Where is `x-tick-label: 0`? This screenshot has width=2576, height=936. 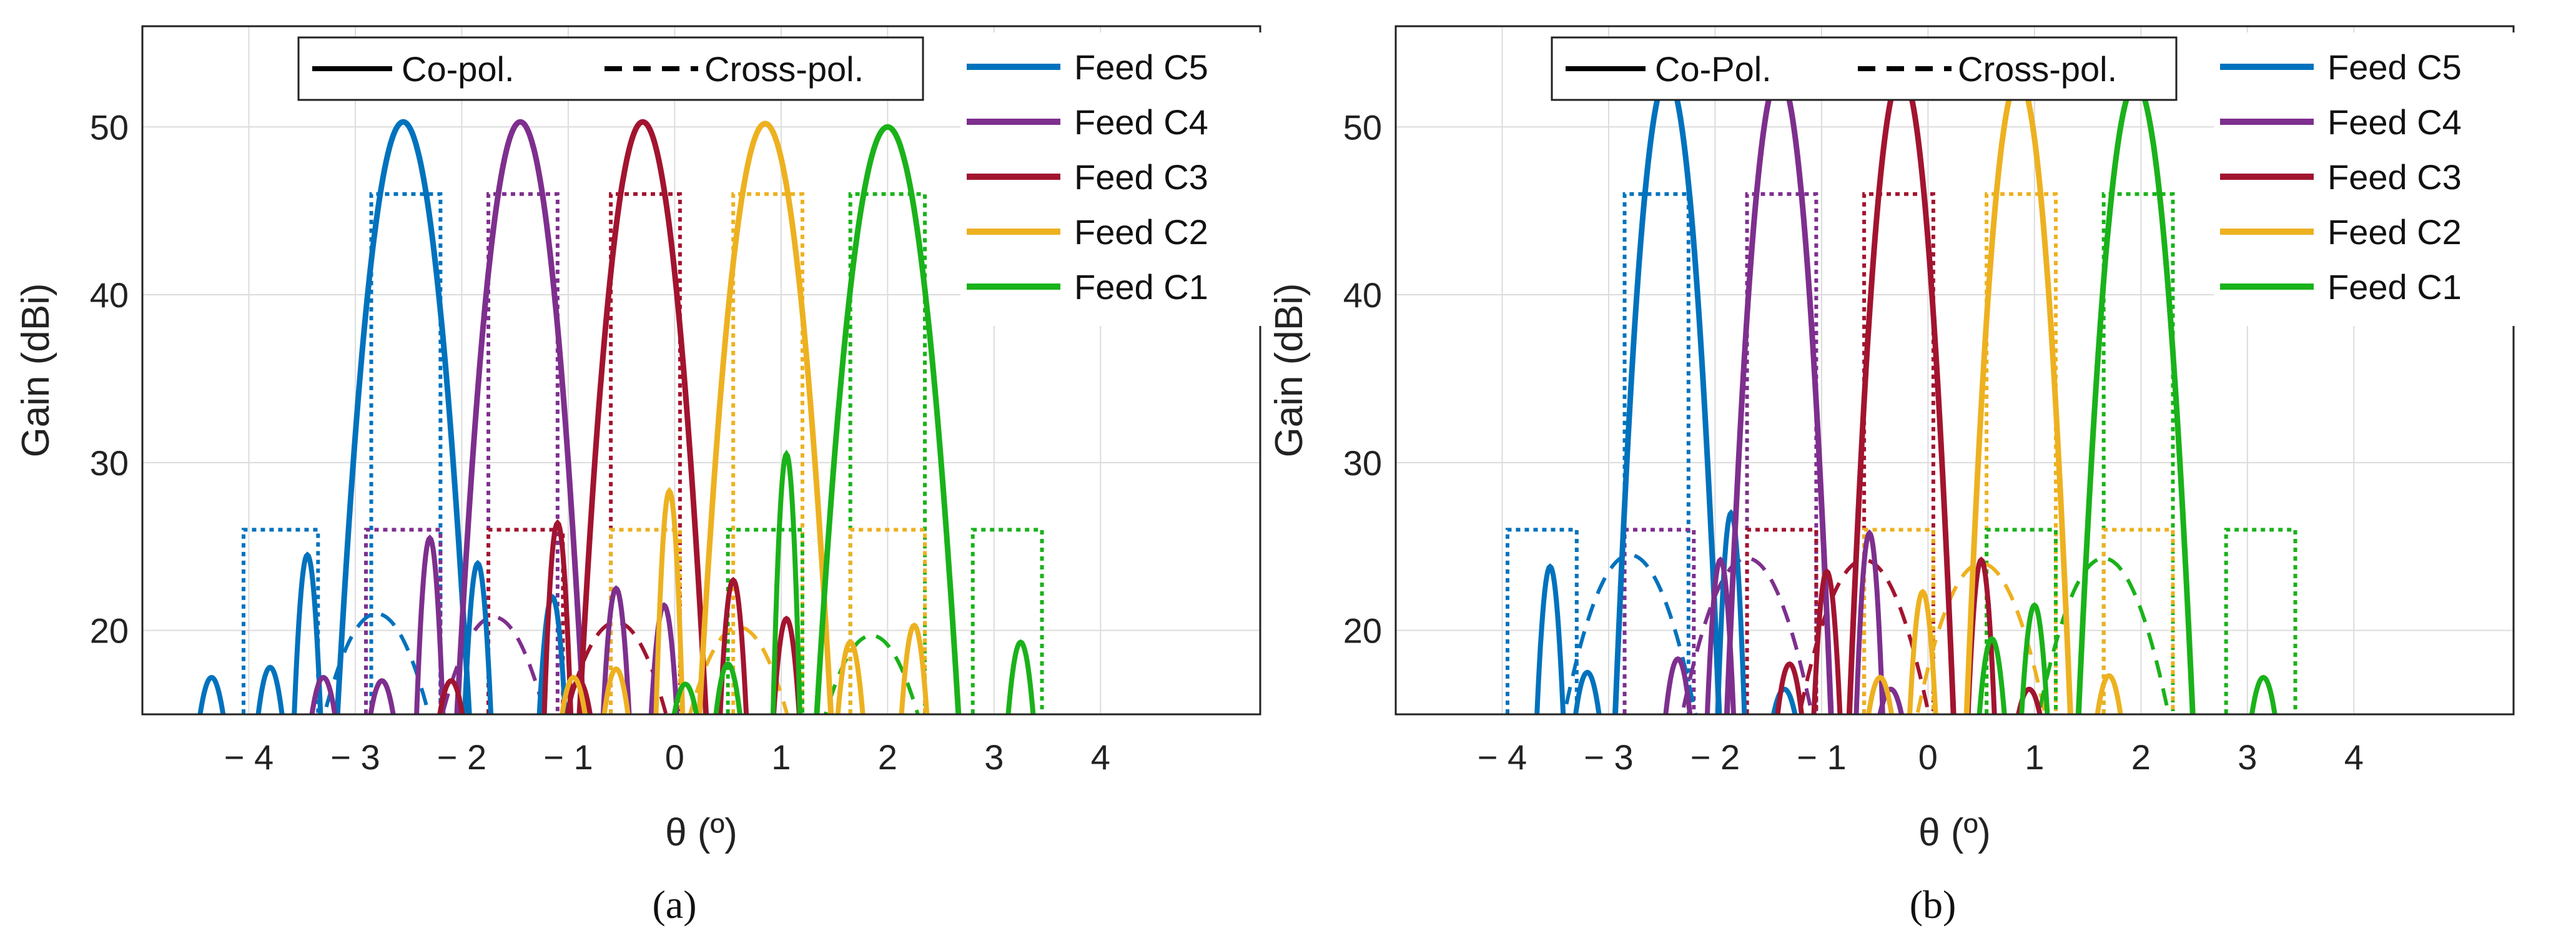
x-tick-label: 0 is located at coordinates (1928, 757).